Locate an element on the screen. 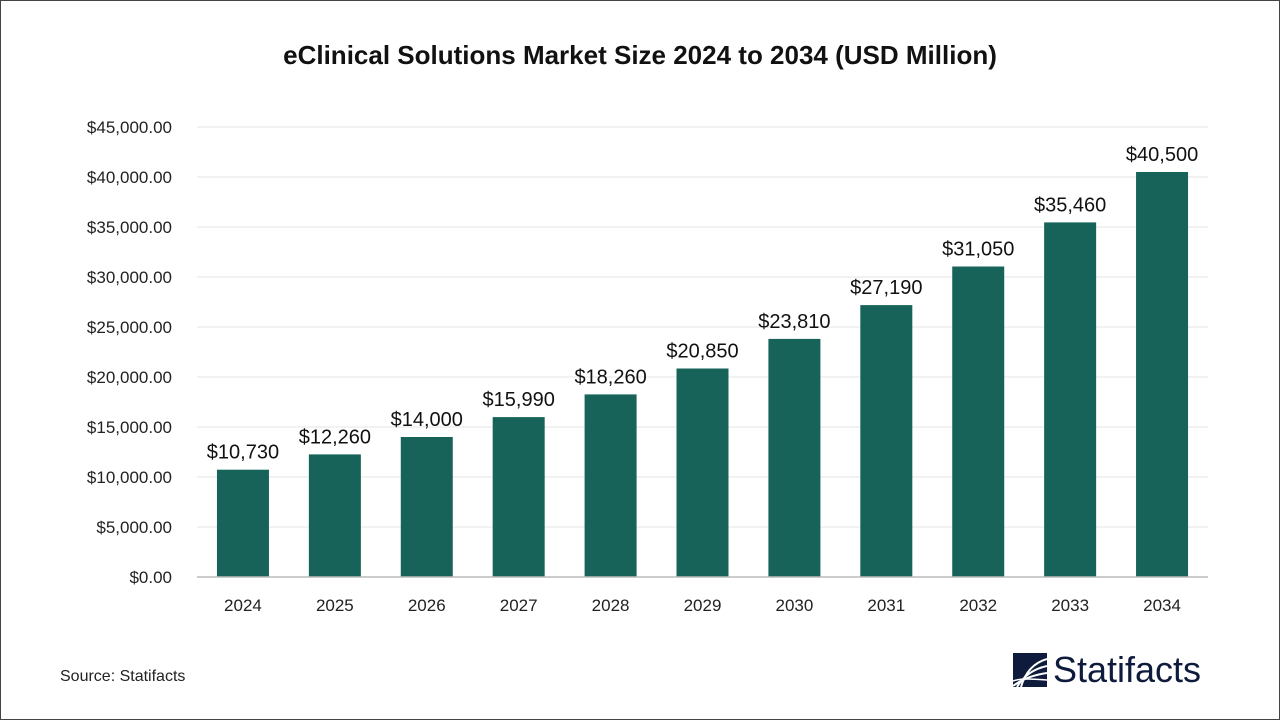  x-tick-label: 2031 is located at coordinates (886, 605).